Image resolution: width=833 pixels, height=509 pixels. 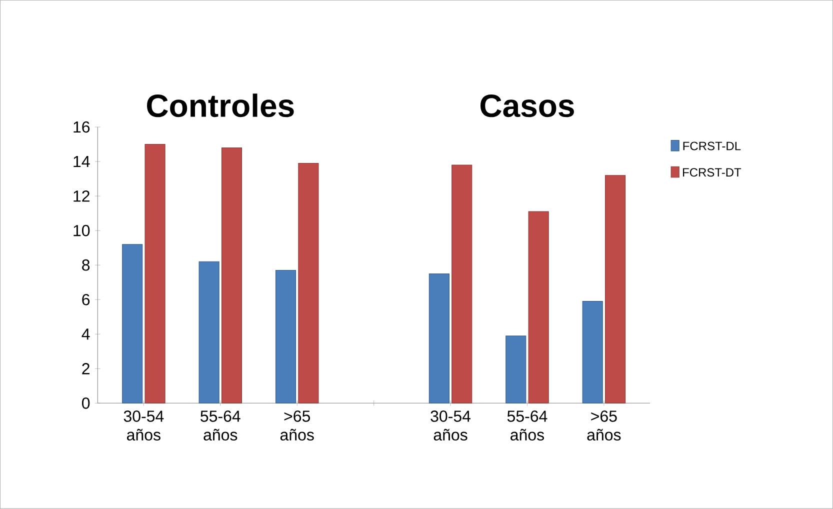 What do you see at coordinates (86, 265) in the screenshot?
I see `y-tick-label: 8` at bounding box center [86, 265].